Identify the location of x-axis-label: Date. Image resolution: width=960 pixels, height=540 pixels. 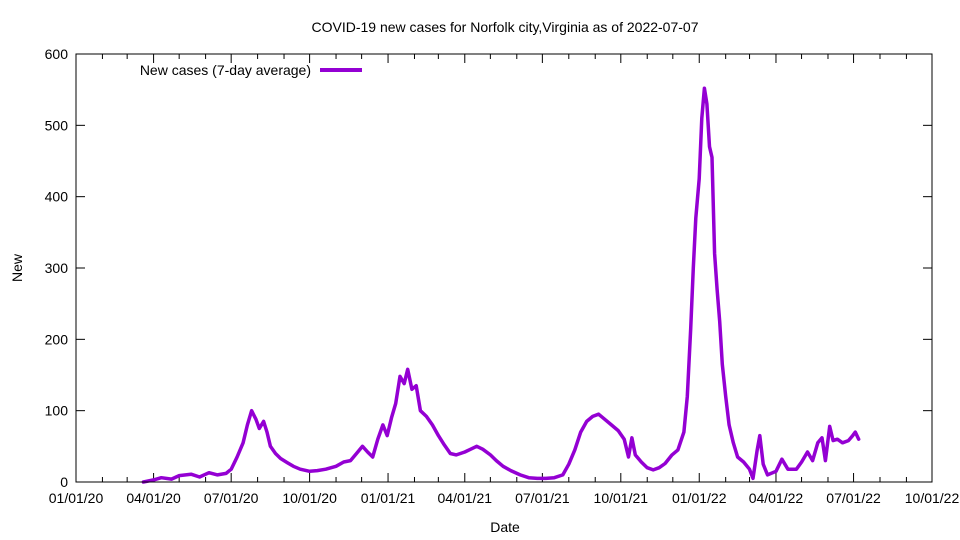
(505, 527).